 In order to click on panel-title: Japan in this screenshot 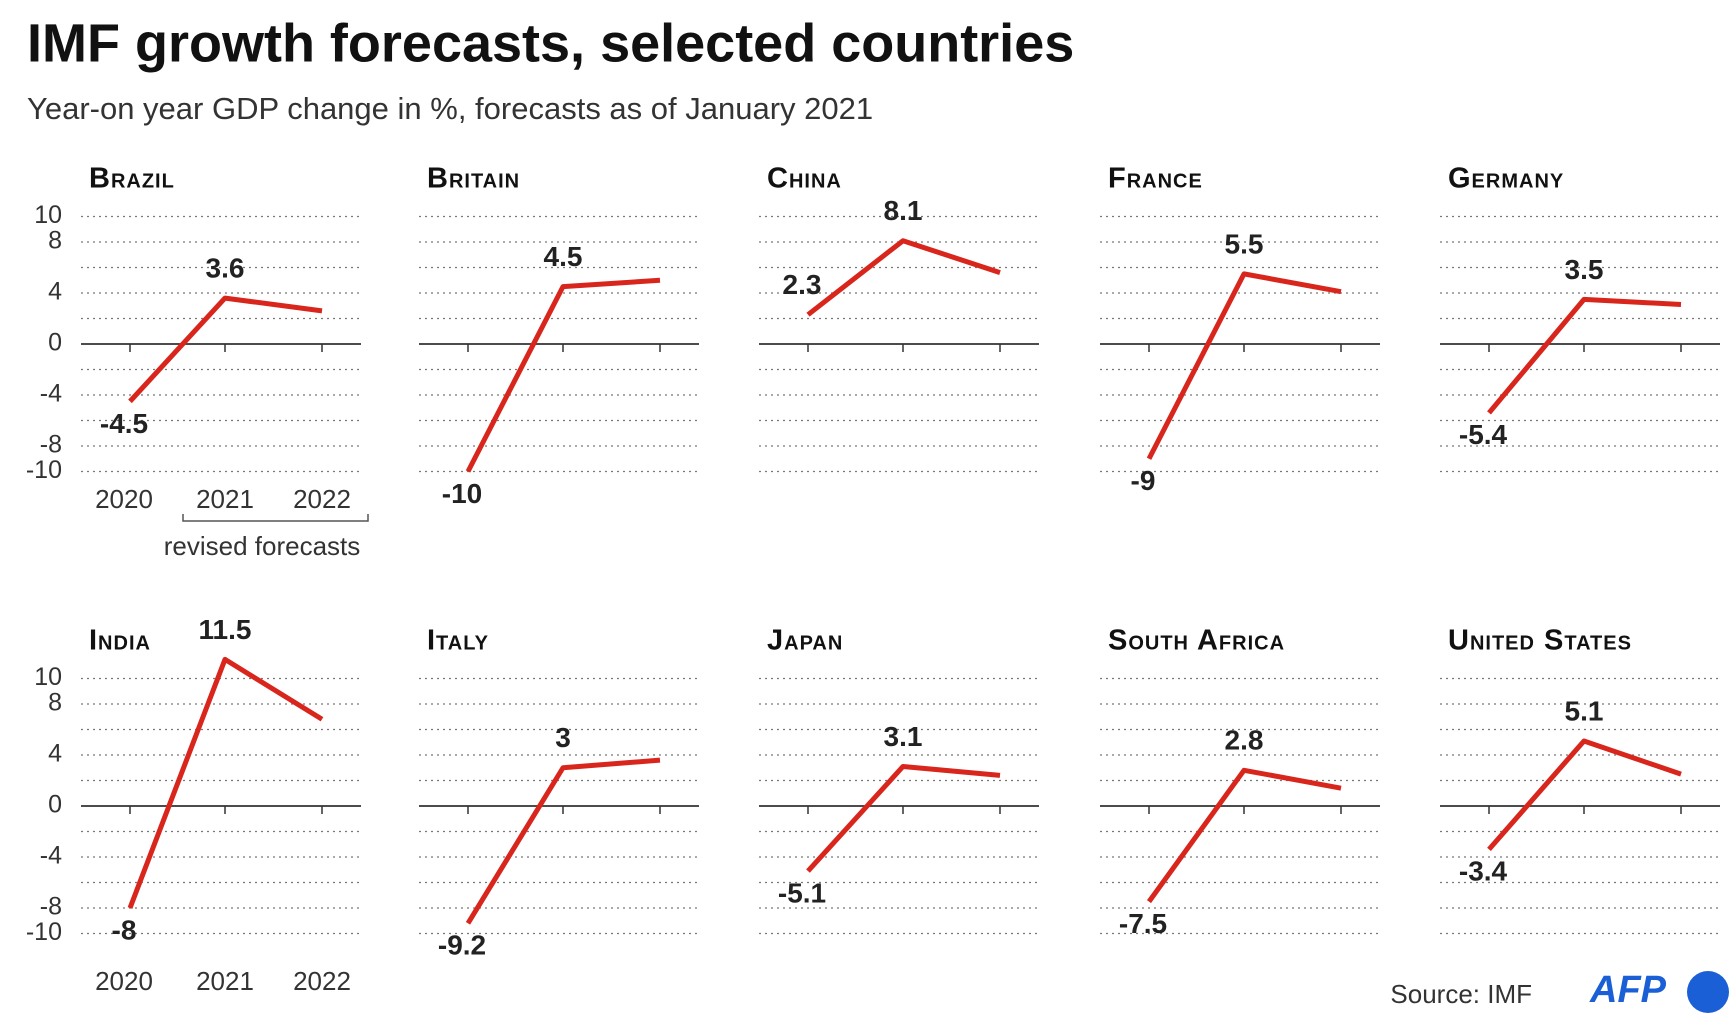, I will do `click(805, 641)`.